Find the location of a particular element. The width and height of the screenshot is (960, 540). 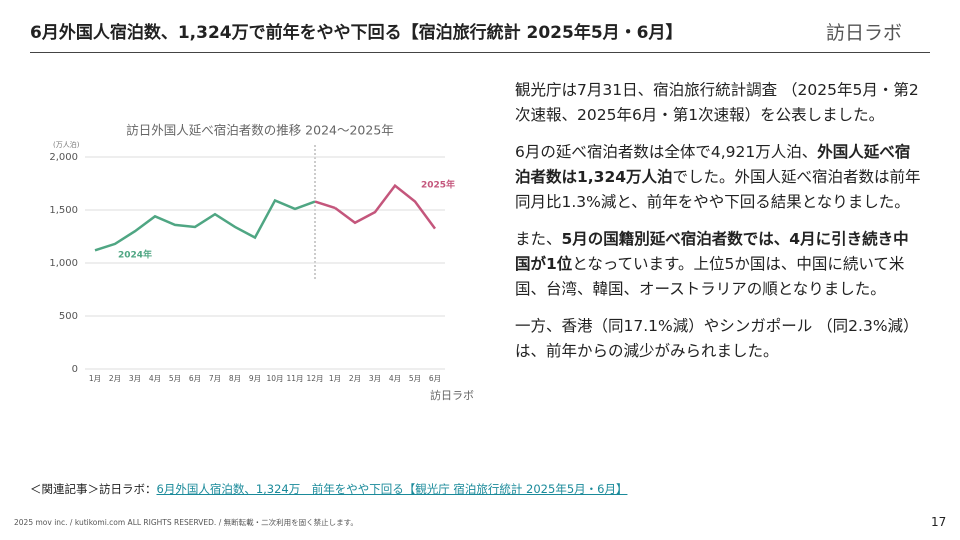

x-tick-label: 8月 is located at coordinates (235, 378).